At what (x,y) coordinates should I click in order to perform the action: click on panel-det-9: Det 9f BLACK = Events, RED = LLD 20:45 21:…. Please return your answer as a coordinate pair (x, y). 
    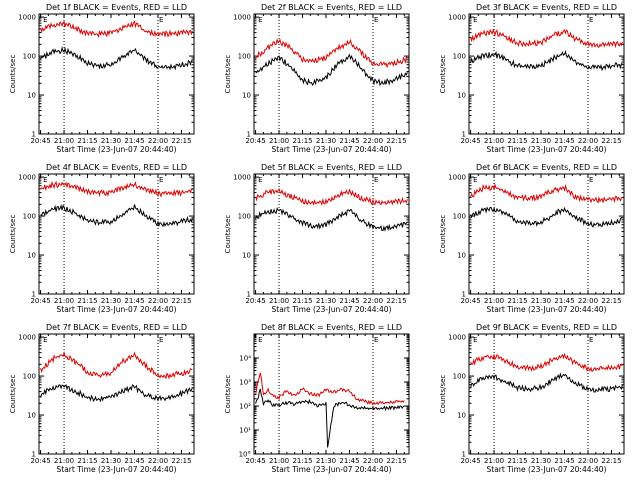
    Looking at the image, I should click on (532, 398).